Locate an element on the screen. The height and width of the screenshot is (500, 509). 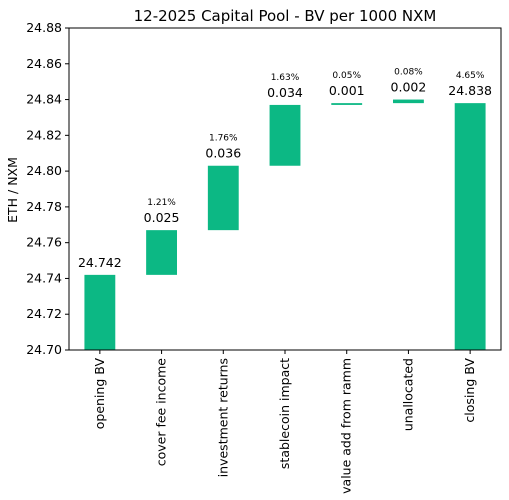
value-label: 0.002 is located at coordinates (409, 87).